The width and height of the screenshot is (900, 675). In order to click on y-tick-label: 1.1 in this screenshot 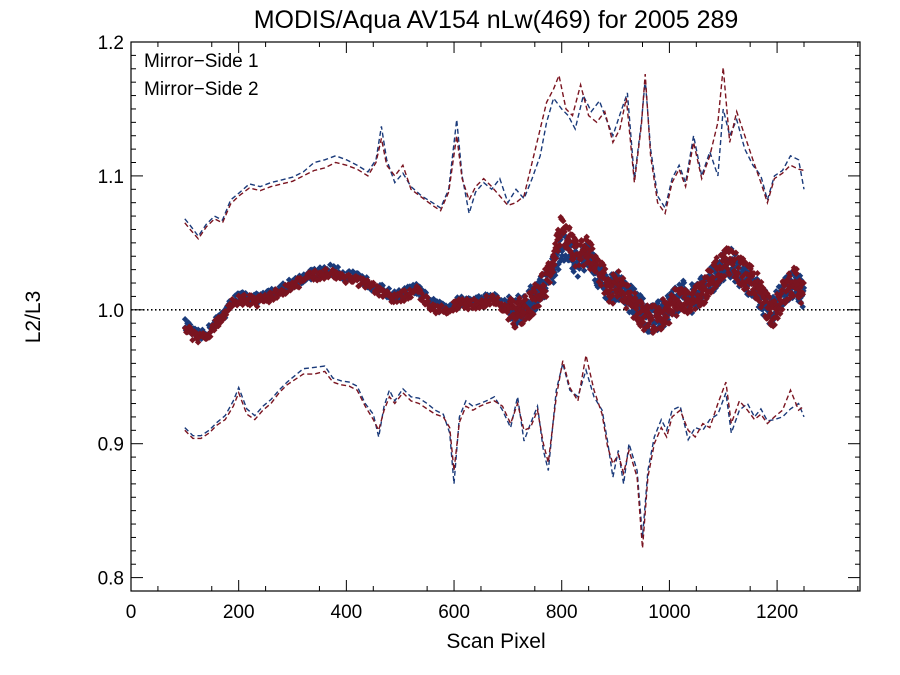, I will do `click(111, 177)`.